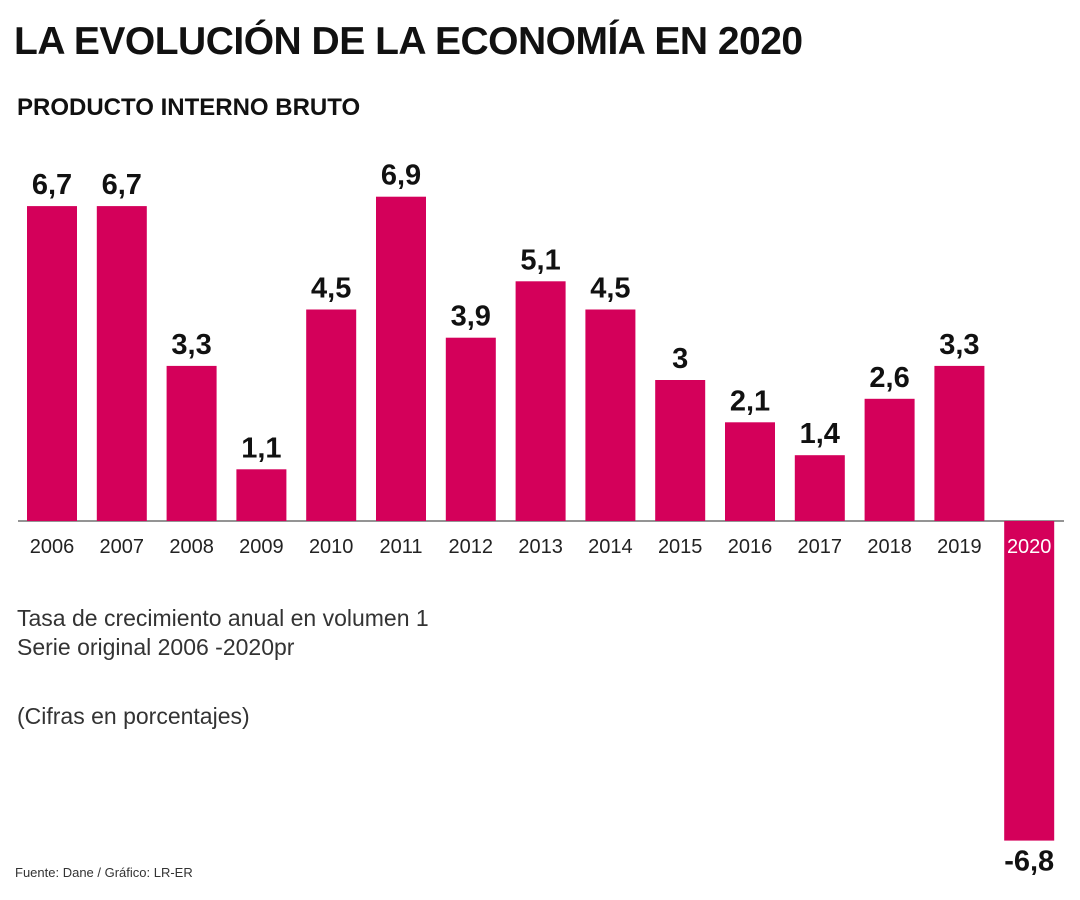 The image size is (1080, 900). What do you see at coordinates (959, 443) in the screenshot?
I see `bar-2019` at bounding box center [959, 443].